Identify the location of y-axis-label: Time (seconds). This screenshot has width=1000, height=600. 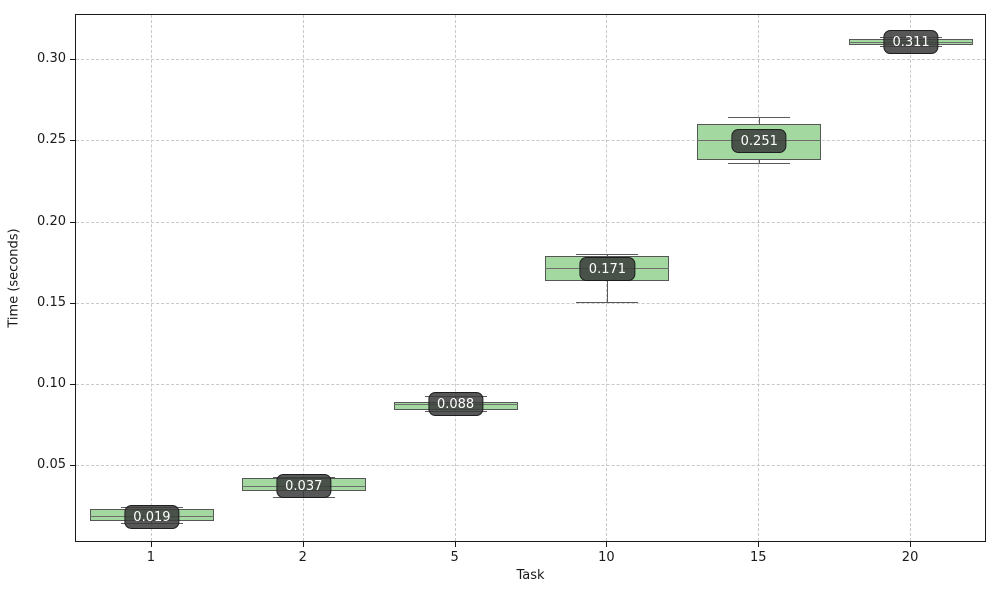
(14, 278).